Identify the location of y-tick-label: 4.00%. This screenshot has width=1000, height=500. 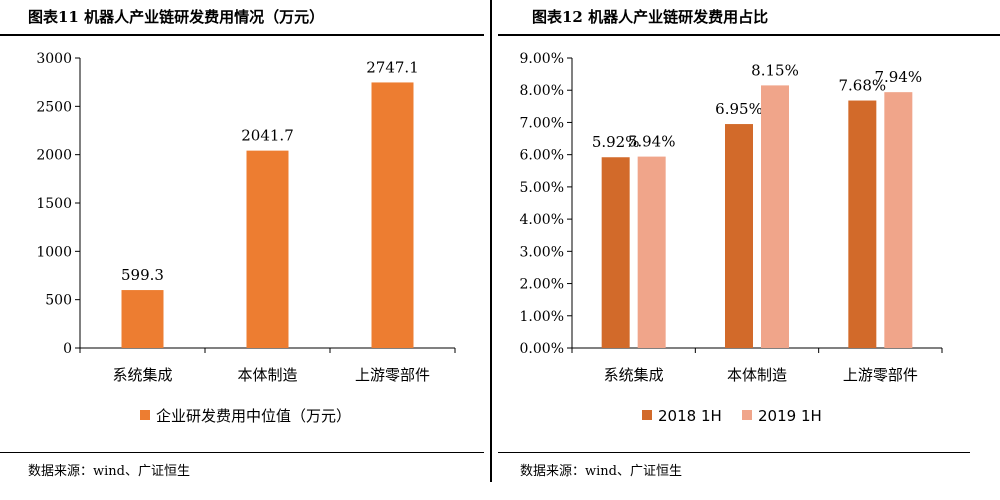
(542, 220).